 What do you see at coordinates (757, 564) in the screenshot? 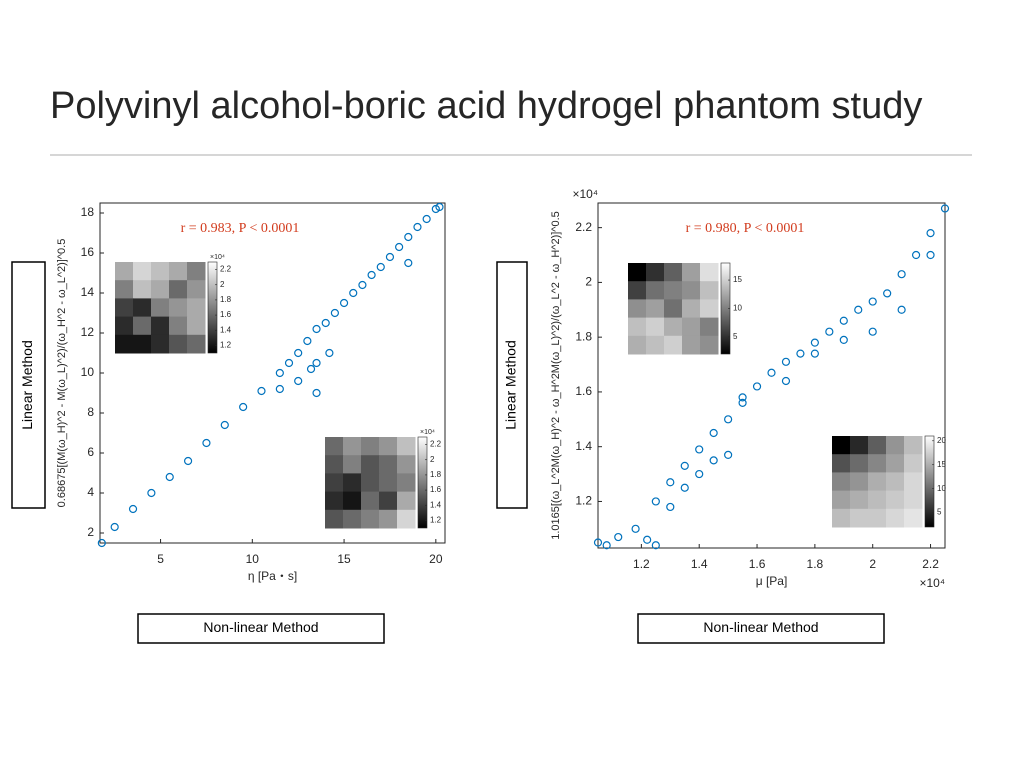
I see `x-tick-label: 1.6` at bounding box center [757, 564].